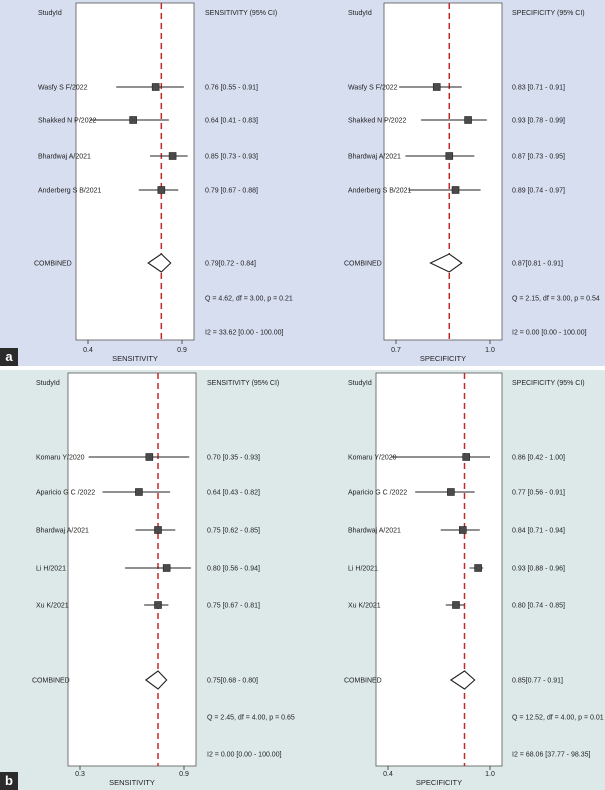 The width and height of the screenshot is (605, 790). Describe the element at coordinates (538, 569) in the screenshot. I see `study-ci-text: 0.93 [0.88 - 0.96]` at that location.